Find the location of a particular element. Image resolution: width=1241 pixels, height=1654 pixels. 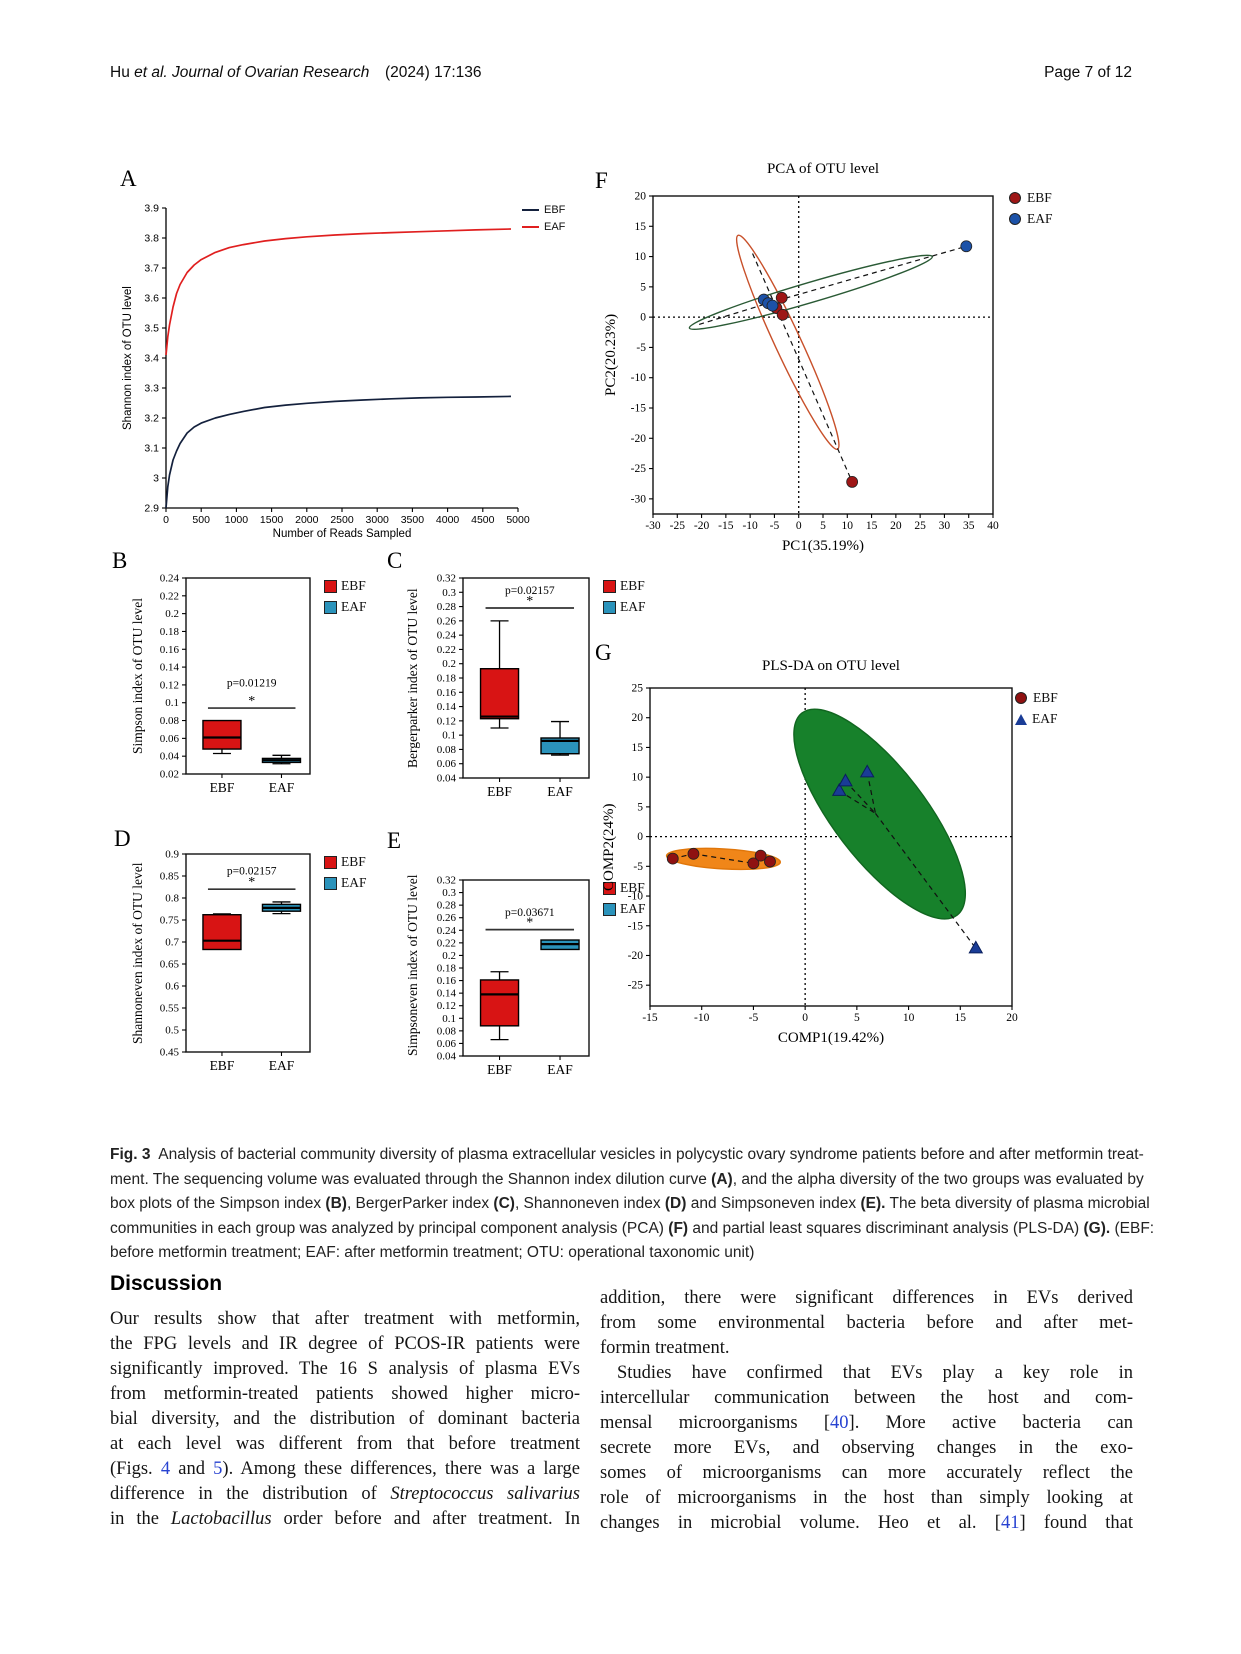

panel-g-x-axis-title: COMP1(19.42%) is located at coordinates (831, 1038).